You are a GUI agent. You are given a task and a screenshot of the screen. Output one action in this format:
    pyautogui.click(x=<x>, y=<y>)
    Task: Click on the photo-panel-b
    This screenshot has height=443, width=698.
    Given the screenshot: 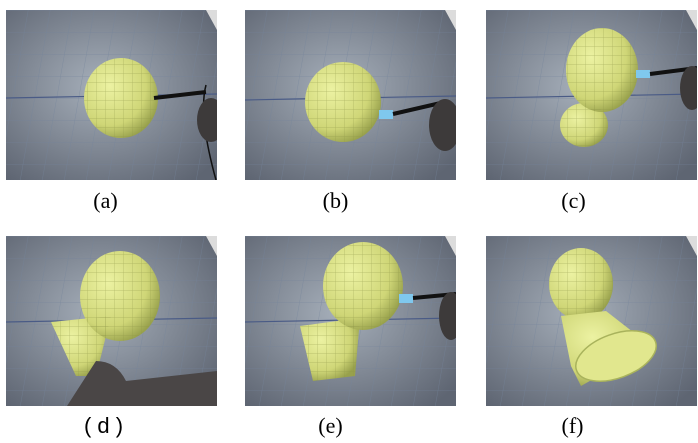 What is the action you would take?
    pyautogui.click(x=350, y=95)
    